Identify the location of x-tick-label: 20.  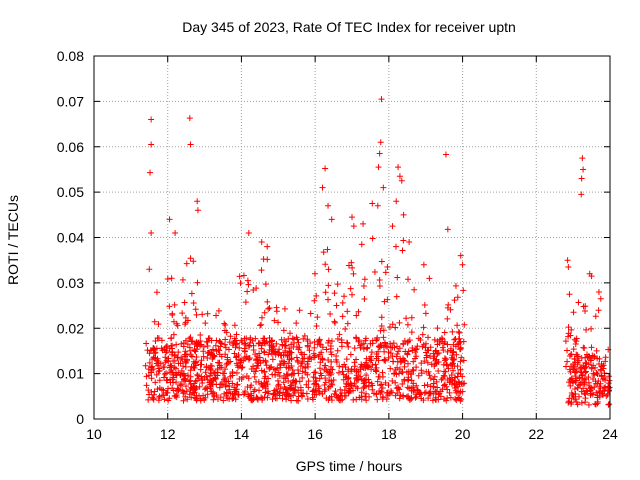
(463, 434).